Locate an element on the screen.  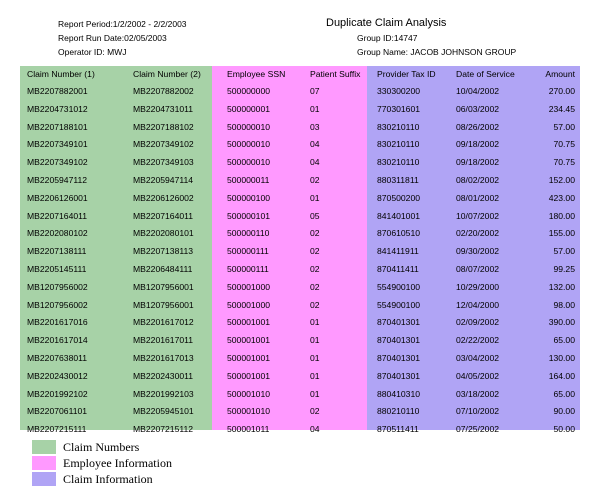
legend-swatch is located at coordinates (44, 447).